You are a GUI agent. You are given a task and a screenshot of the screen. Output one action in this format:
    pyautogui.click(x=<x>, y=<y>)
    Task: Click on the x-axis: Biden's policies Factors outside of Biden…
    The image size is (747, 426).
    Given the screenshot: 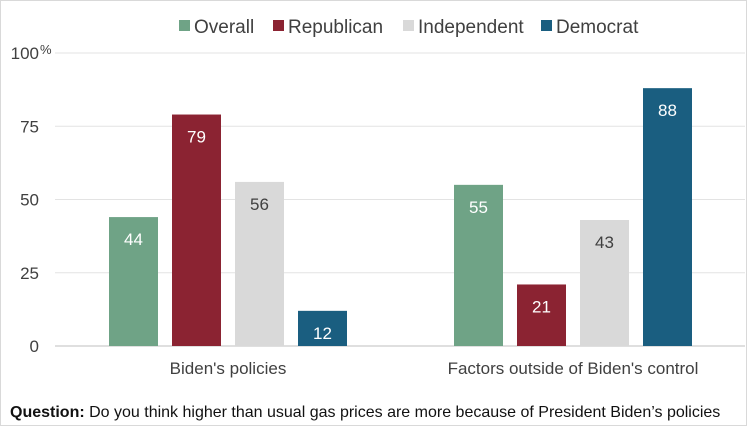 What is the action you would take?
    pyautogui.click(x=434, y=368)
    